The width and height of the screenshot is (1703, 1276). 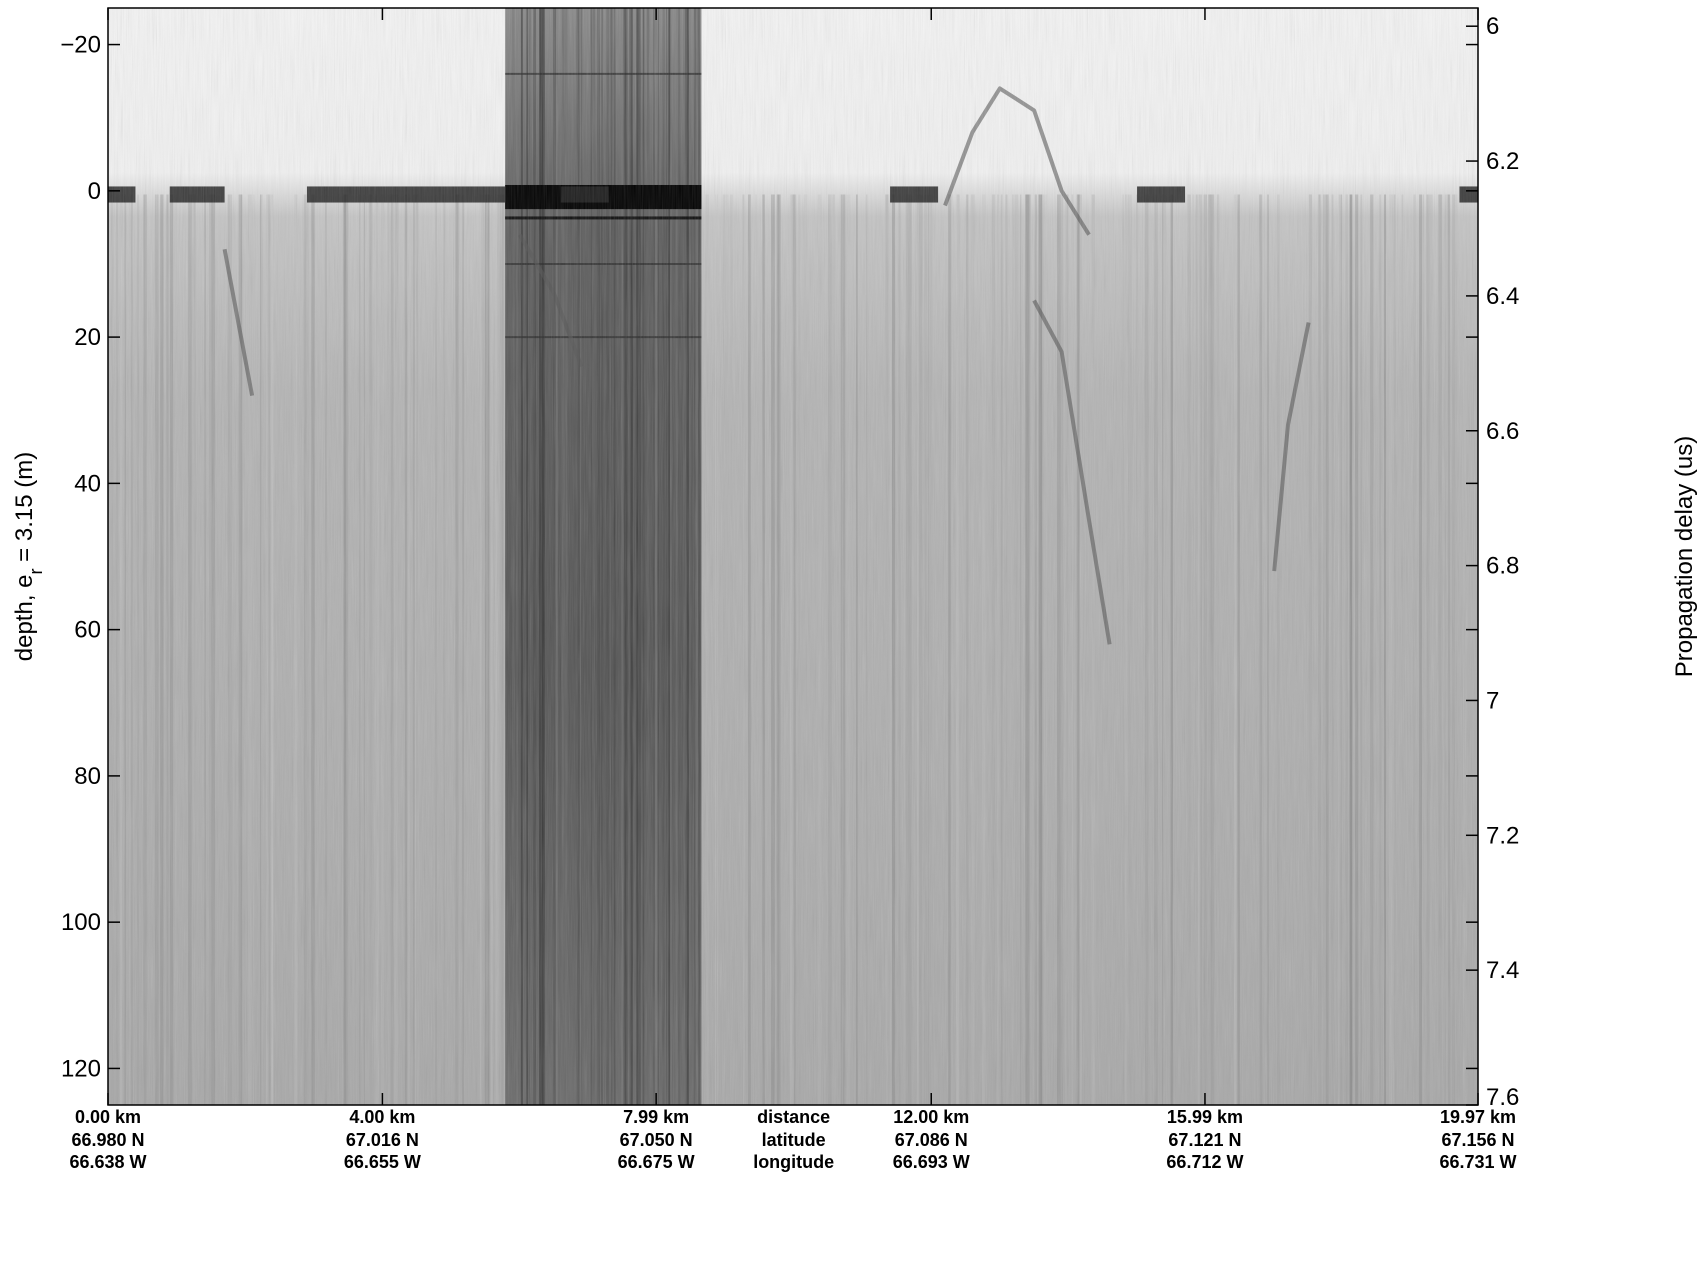 What do you see at coordinates (87, 483) in the screenshot?
I see `left-tick-label: 40` at bounding box center [87, 483].